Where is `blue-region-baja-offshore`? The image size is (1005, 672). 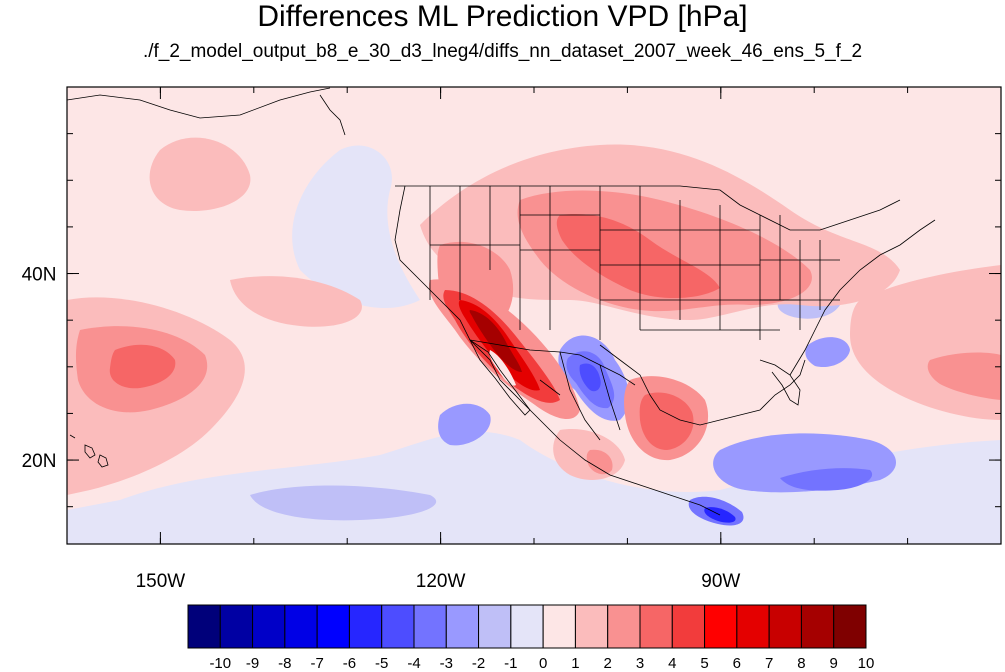 blue-region-baja-offshore is located at coordinates (464, 424).